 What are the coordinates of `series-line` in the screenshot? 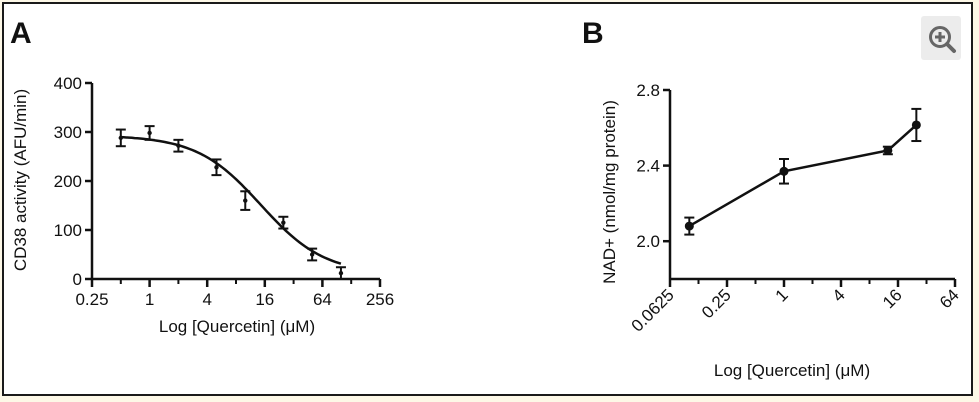 It's located at (803, 176).